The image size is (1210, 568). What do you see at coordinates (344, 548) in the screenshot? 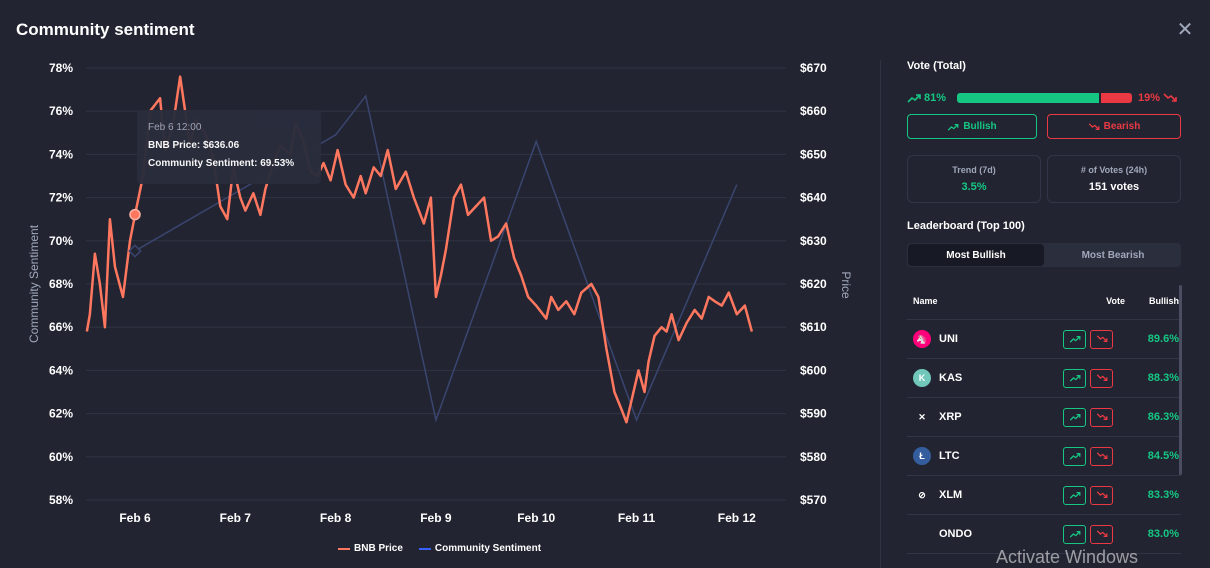
I see `legend-price-swatch` at bounding box center [344, 548].